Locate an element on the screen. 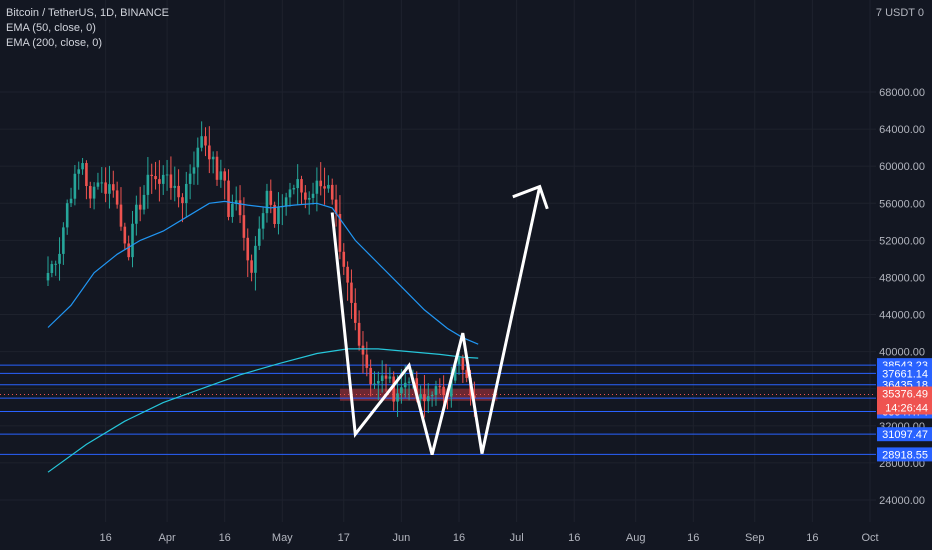  ema200-line is located at coordinates (263, 410).